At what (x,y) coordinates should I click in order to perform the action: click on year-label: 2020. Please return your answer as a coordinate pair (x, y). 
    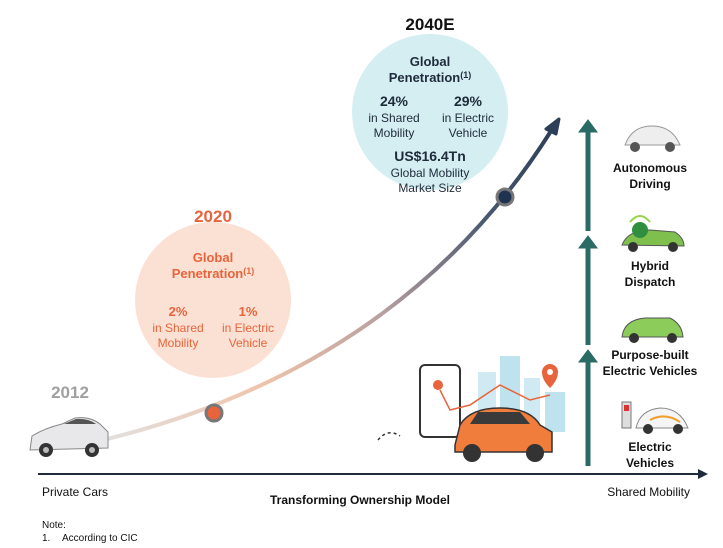
    Looking at the image, I should click on (213, 216).